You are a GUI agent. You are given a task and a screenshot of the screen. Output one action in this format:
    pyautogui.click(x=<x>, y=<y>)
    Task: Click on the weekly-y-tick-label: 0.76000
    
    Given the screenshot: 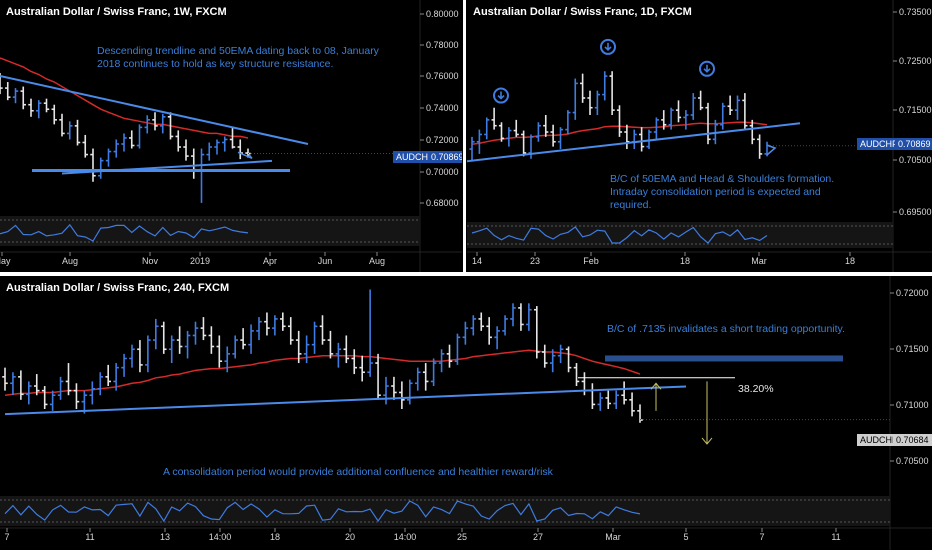 What is the action you would take?
    pyautogui.click(x=442, y=76)
    